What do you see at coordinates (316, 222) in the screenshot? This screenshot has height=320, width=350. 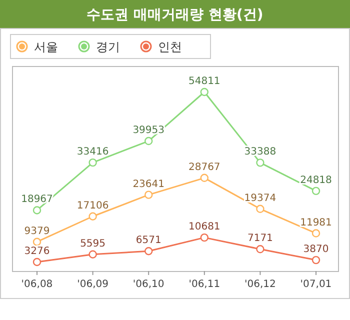 I see `data-label: 11981` at bounding box center [316, 222].